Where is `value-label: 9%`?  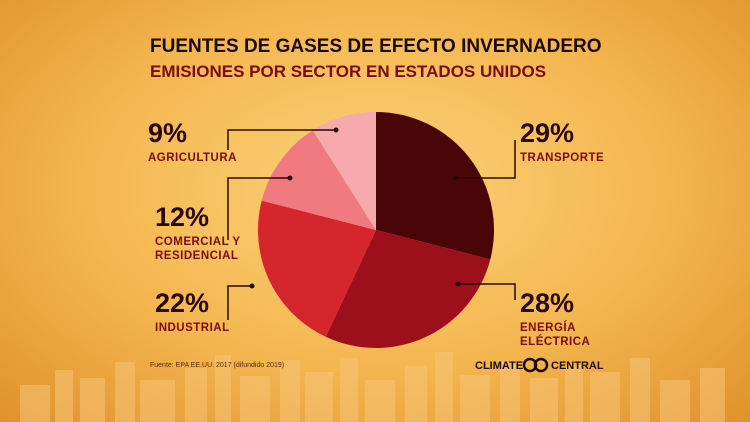
value-label: 9% is located at coordinates (168, 133).